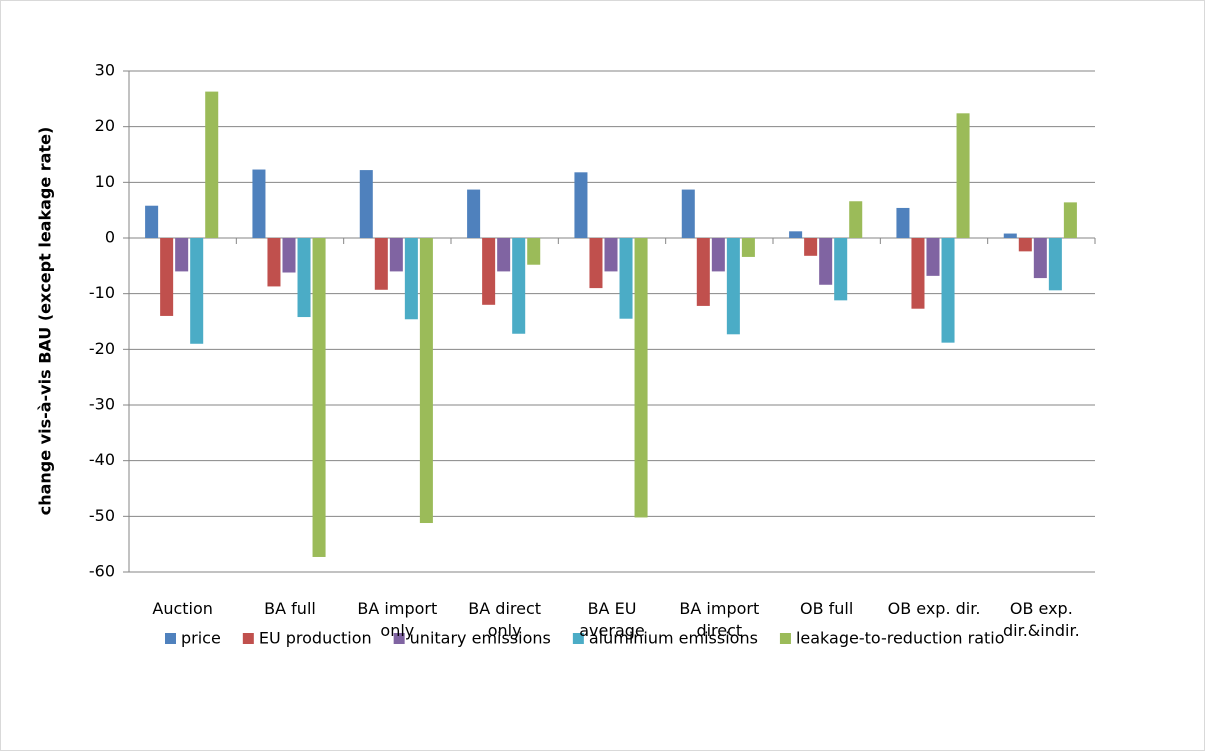 Image resolution: width=1205 pixels, height=751 pixels. I want to click on x-tick-label: BA direct only, so click(505, 619).